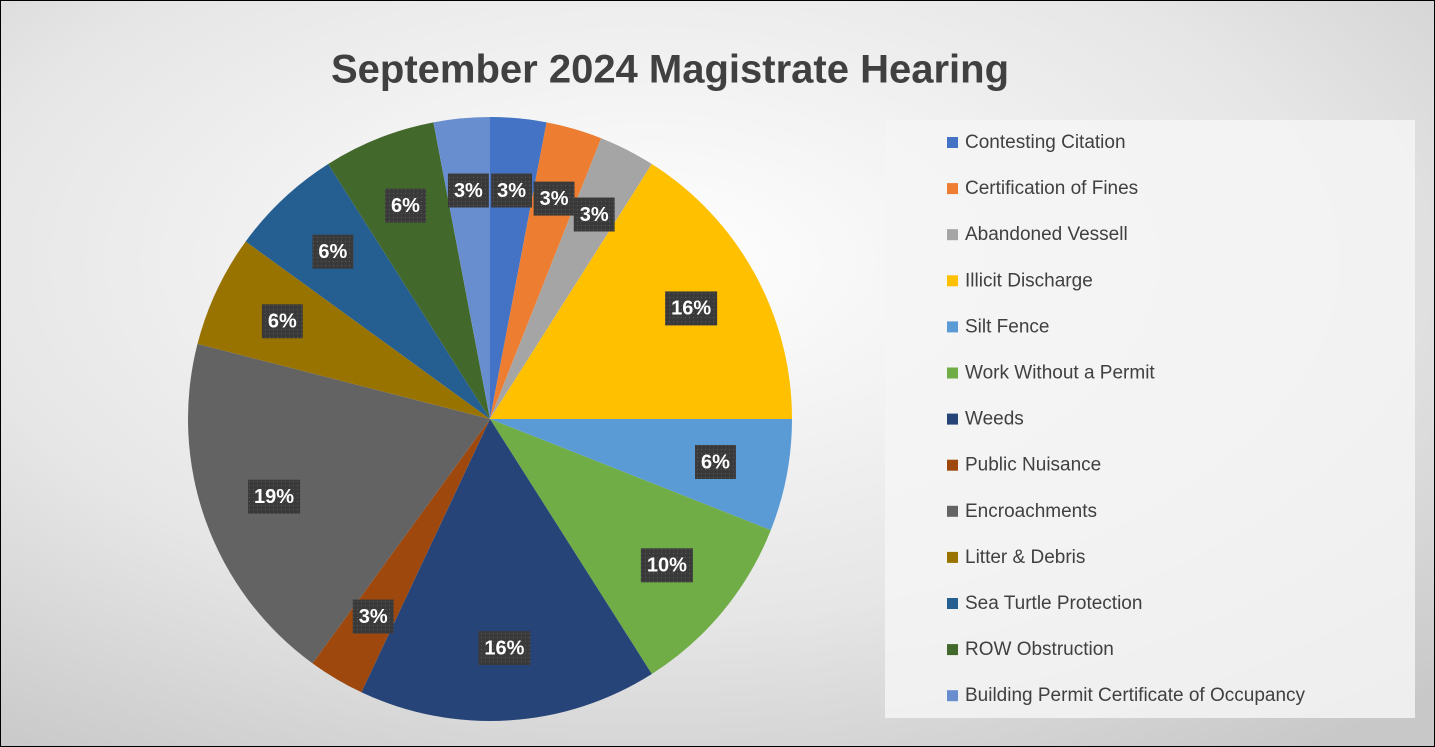  Describe the element at coordinates (1007, 326) in the screenshot. I see `legend-label: Silt Fence` at that location.